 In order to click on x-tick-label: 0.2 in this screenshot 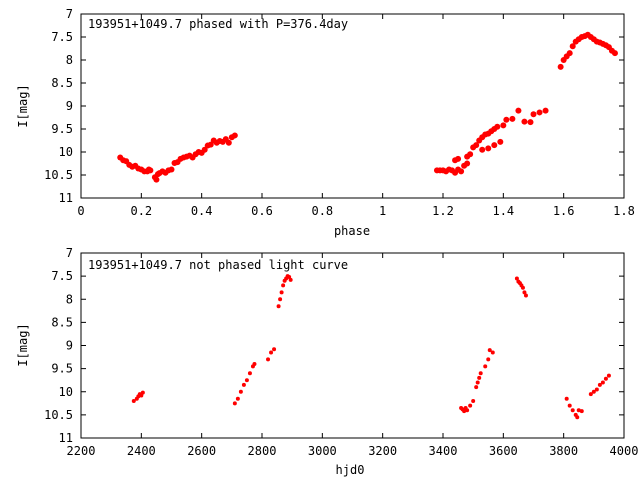, I will do `click(141, 211)`.